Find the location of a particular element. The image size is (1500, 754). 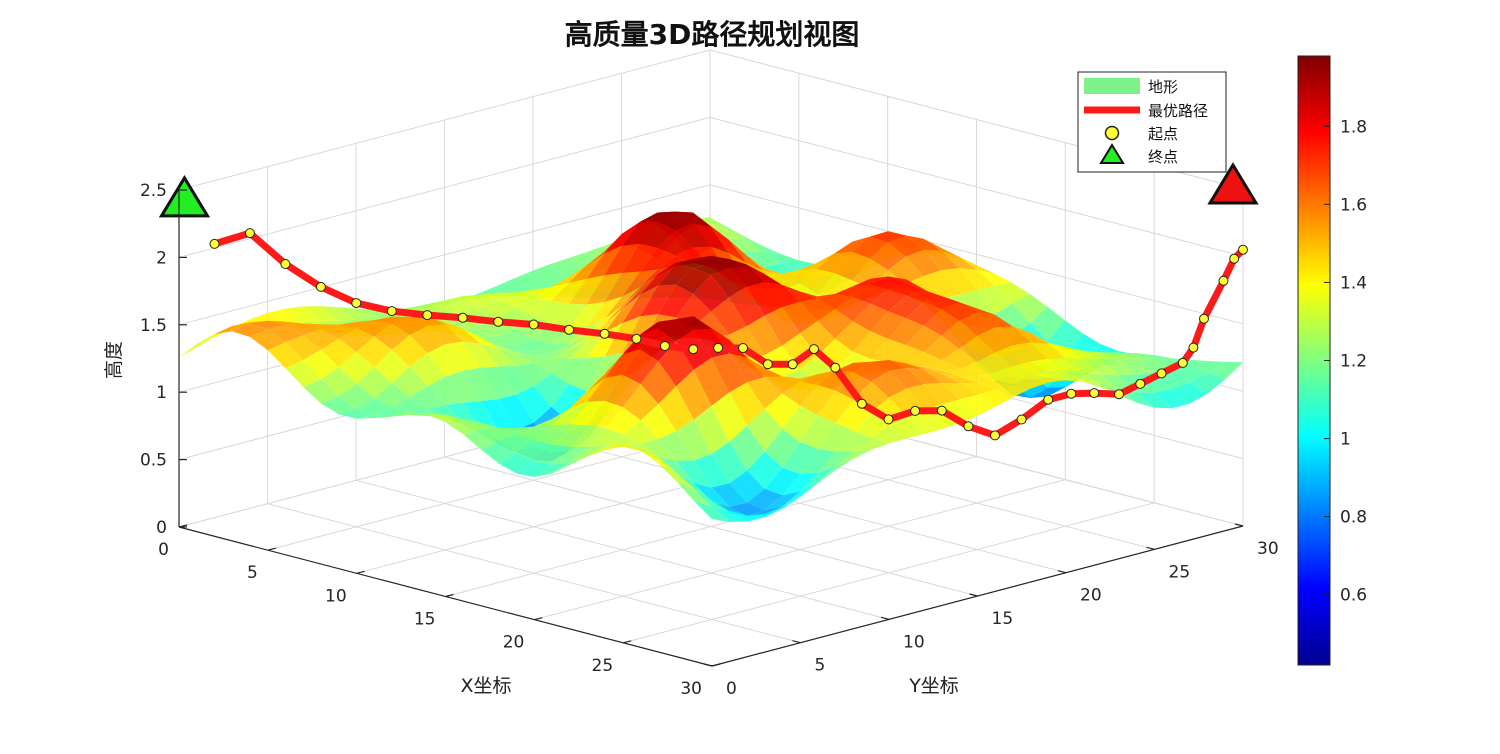

y-tick-label: 20 is located at coordinates (1091, 596).